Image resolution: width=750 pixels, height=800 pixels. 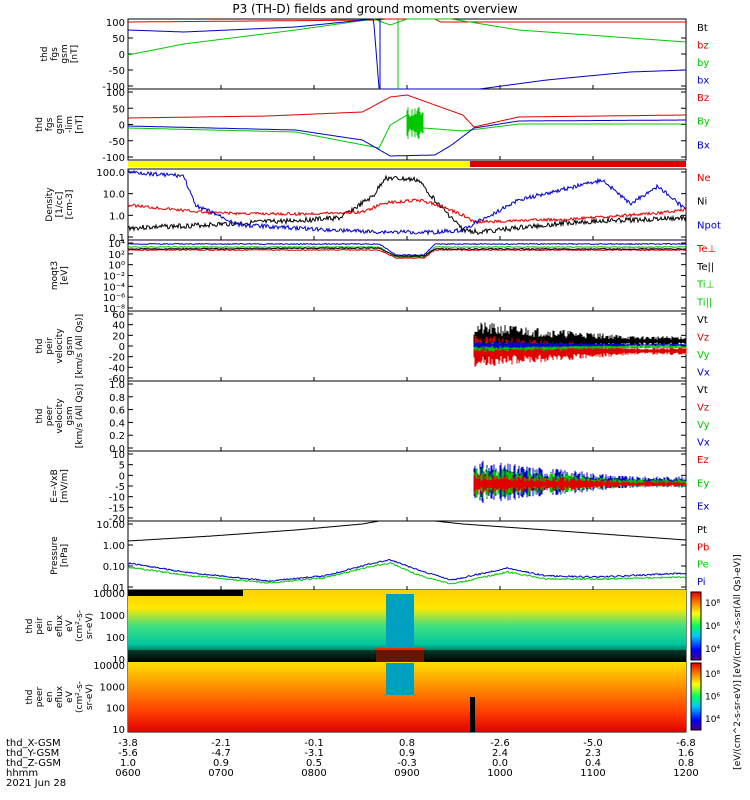 What do you see at coordinates (128, 743) in the screenshot?
I see `x-tick-label: -3.8` at bounding box center [128, 743].